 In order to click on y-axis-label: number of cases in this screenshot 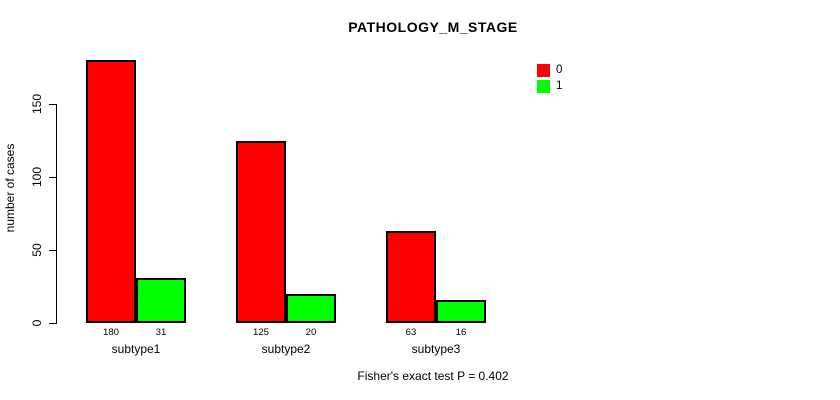, I will do `click(10, 188)`.